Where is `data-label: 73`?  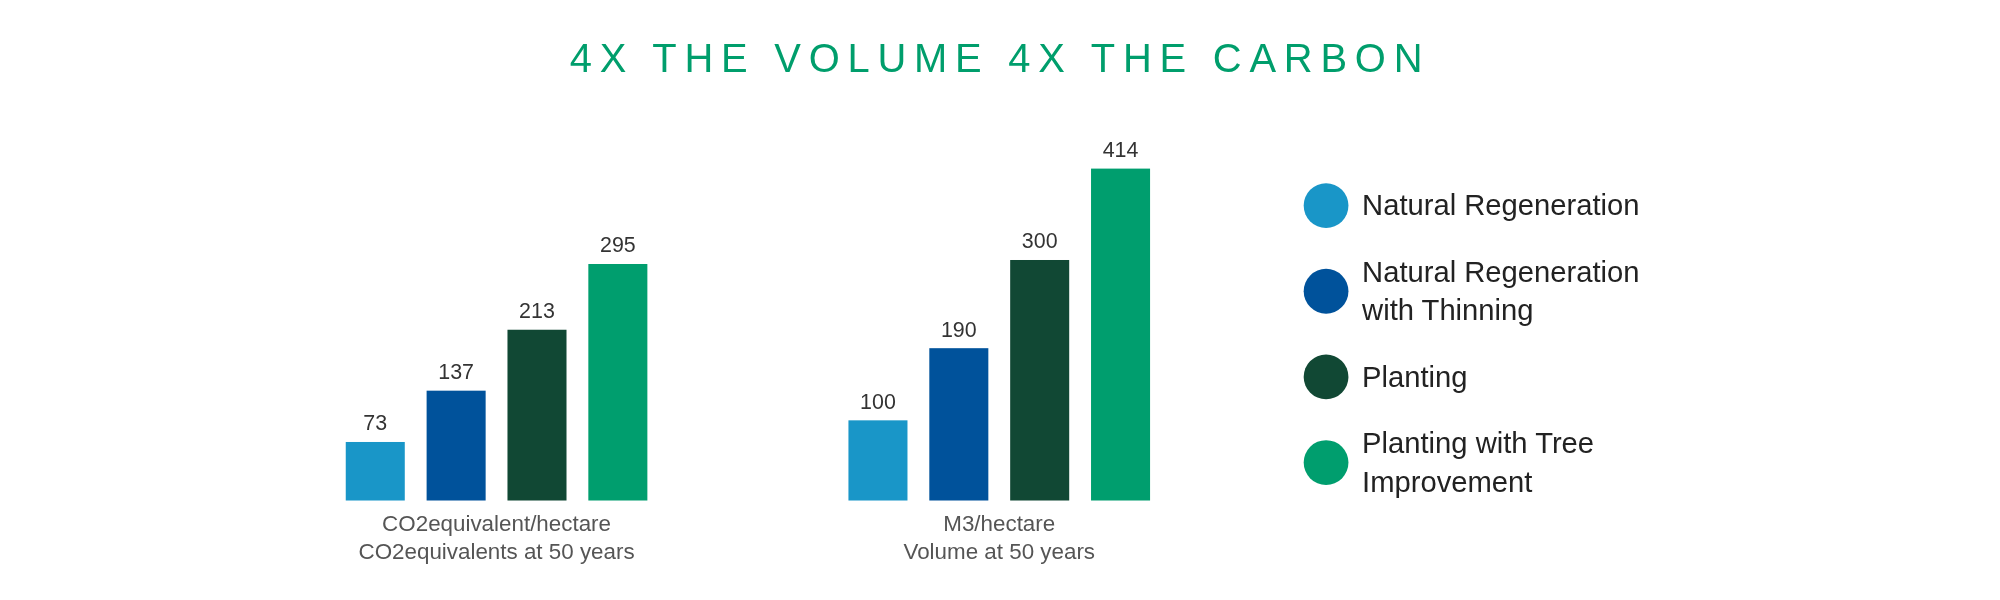 data-label: 73 is located at coordinates (375, 423).